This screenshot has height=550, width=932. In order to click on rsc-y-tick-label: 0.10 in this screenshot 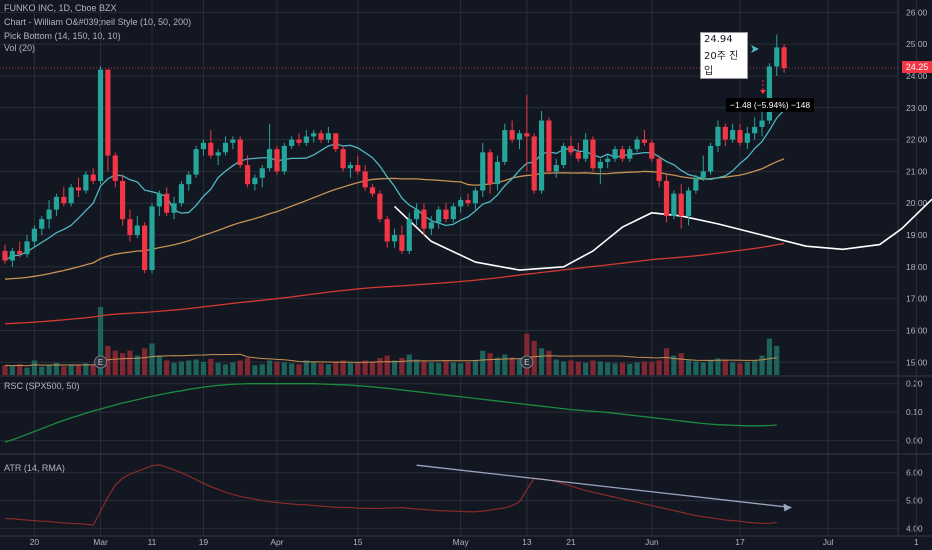, I will do `click(914, 412)`.